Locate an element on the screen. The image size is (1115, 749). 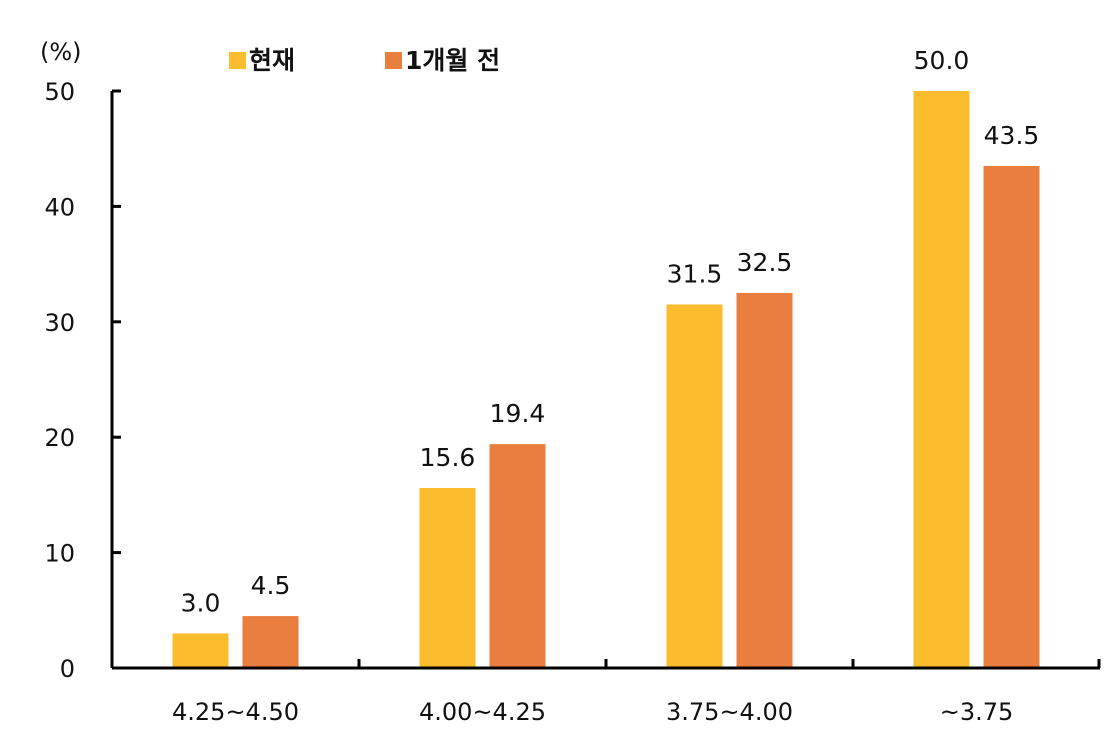
y-tick-label-4: 30 is located at coordinates (59, 323).